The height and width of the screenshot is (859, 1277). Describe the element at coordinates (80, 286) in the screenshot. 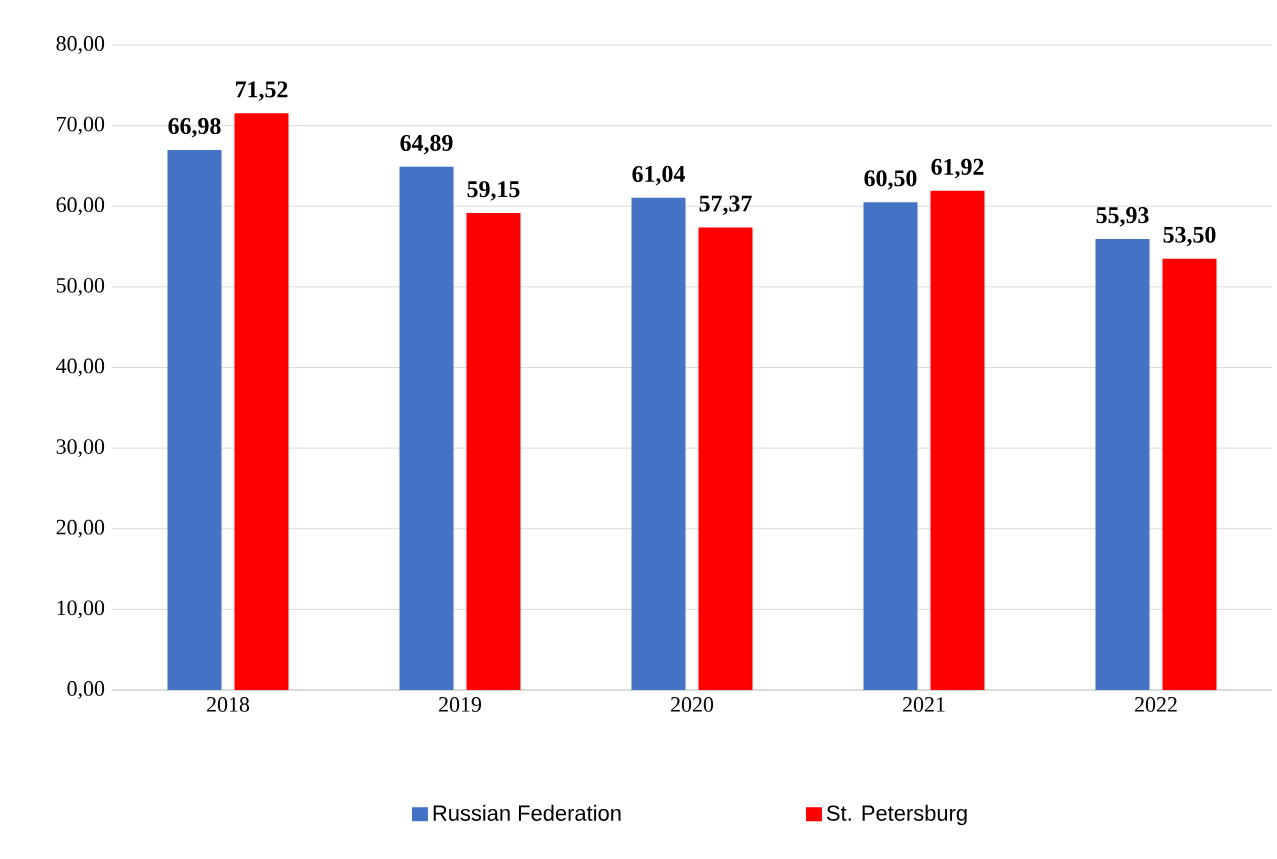

I see `y-tick-label: 50,00` at that location.